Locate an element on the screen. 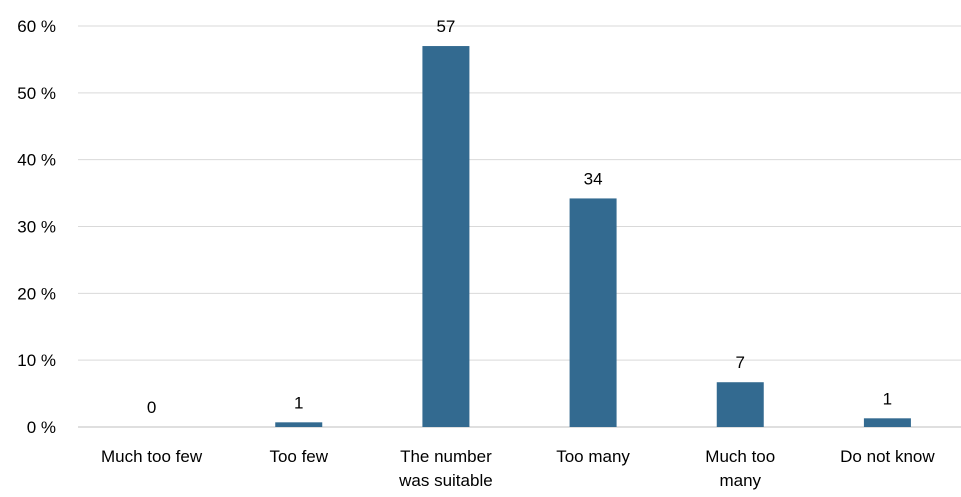 This screenshot has width=961, height=497. category-label-line: The number is located at coordinates (446, 456).